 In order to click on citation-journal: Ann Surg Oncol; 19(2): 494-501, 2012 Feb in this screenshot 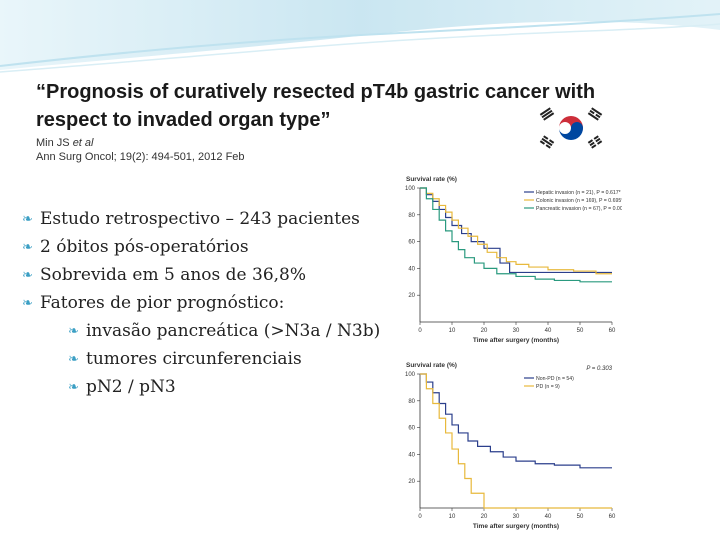, I will do `click(140, 157)`.